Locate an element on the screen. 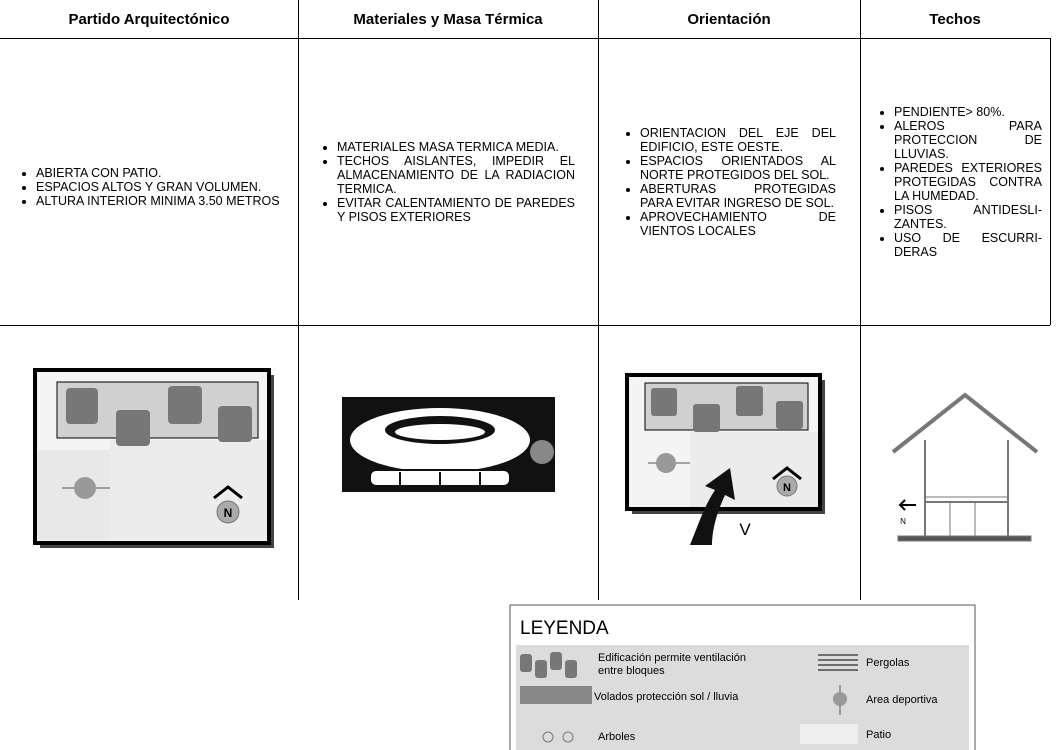 The width and height of the screenshot is (1058, 750). masa-diagram is located at coordinates (448, 444).